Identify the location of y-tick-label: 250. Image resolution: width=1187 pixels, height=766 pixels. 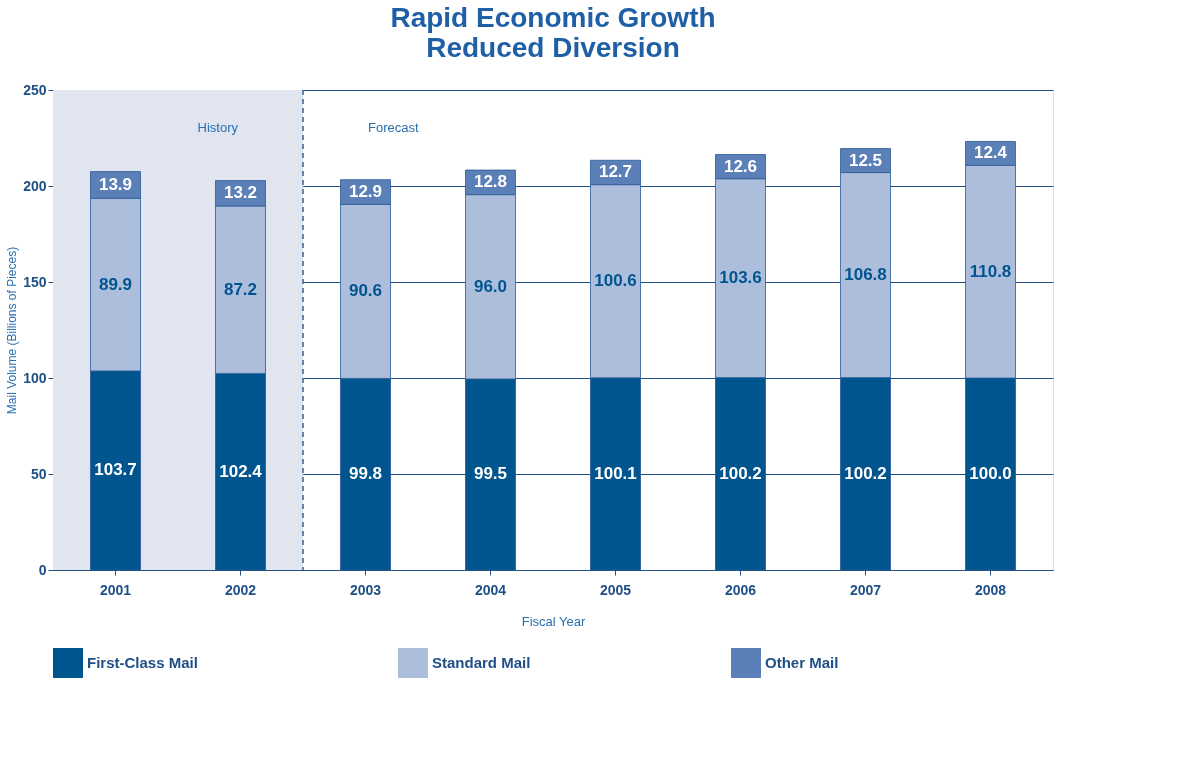
(35, 89).